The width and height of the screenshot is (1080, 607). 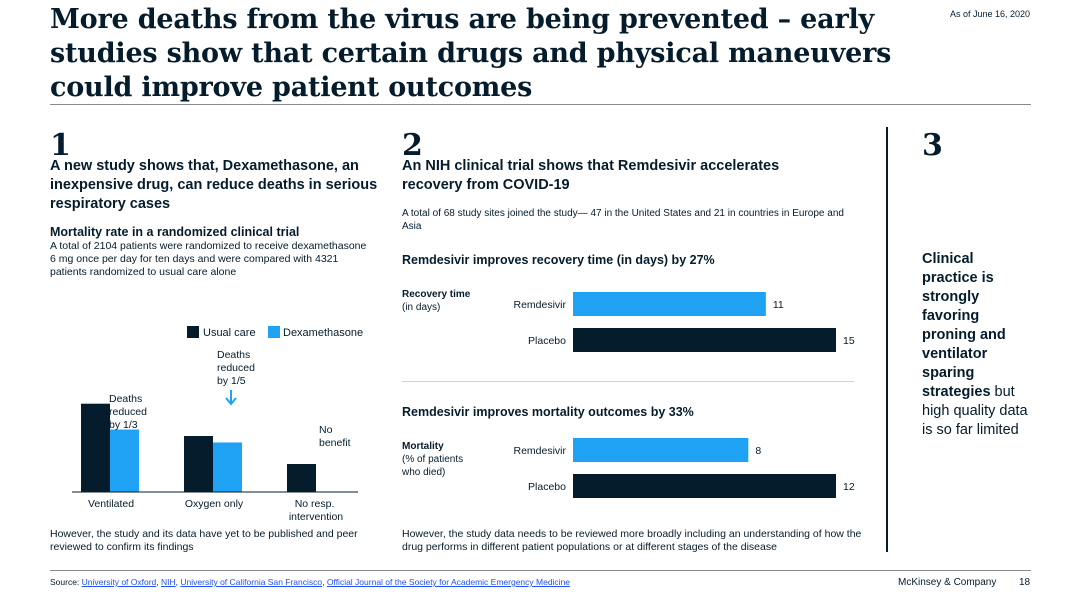 I want to click on section-2-number: 2, so click(x=412, y=145).